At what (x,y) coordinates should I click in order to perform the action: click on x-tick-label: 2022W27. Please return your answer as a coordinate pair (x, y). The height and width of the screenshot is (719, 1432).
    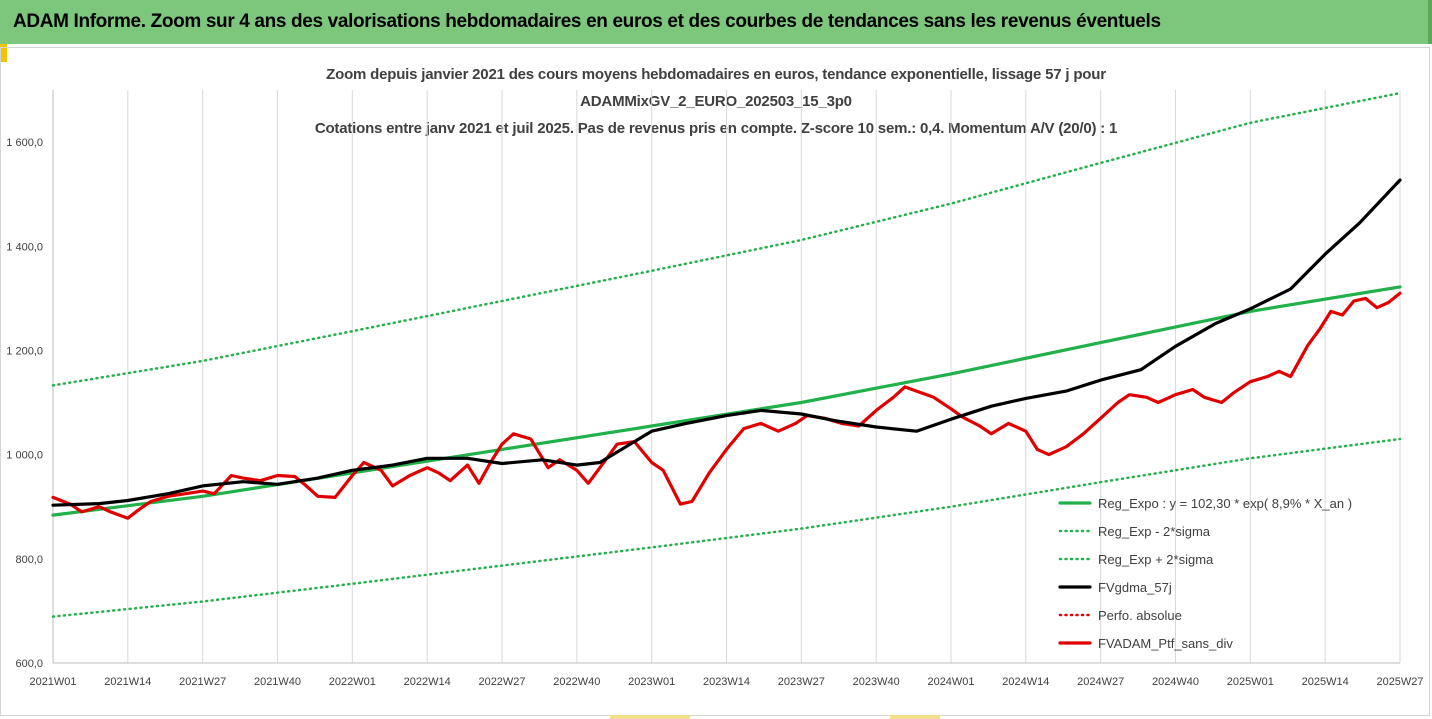
    Looking at the image, I should click on (501, 682).